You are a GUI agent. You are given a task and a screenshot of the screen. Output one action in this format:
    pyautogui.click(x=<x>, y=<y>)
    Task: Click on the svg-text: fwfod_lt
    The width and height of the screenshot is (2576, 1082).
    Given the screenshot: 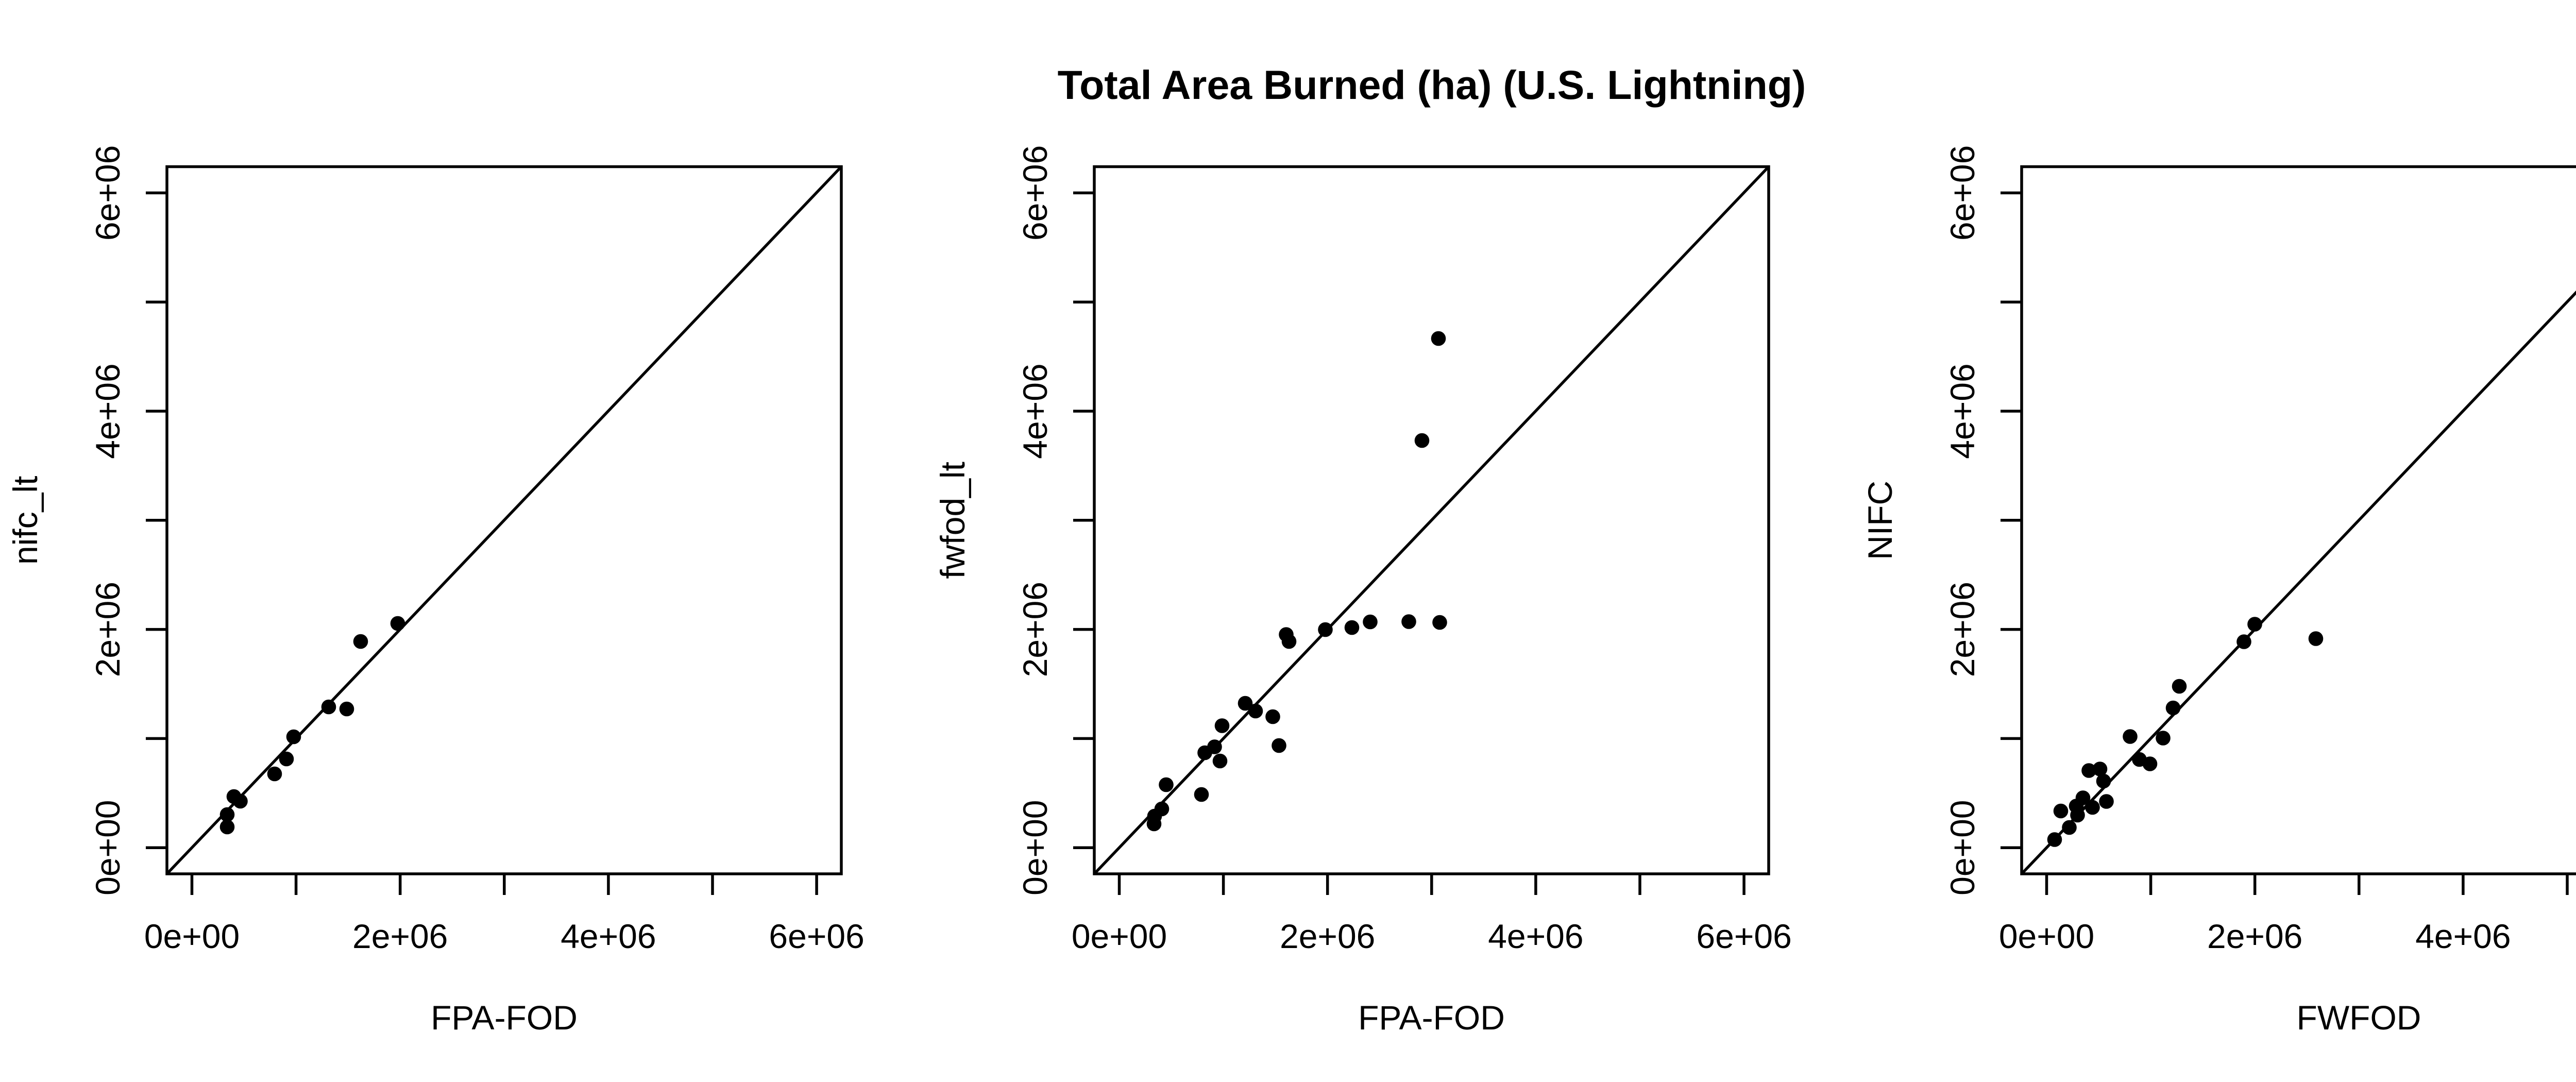 What is the action you would take?
    pyautogui.click(x=953, y=520)
    